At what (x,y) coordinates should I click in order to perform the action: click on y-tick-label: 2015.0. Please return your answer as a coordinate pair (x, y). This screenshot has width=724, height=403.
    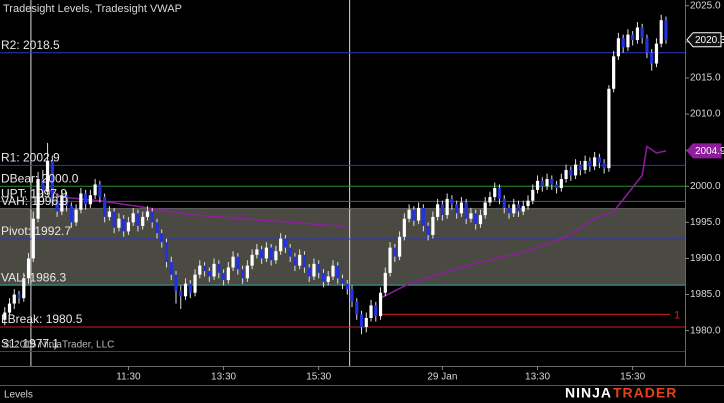
    Looking at the image, I should click on (705, 78).